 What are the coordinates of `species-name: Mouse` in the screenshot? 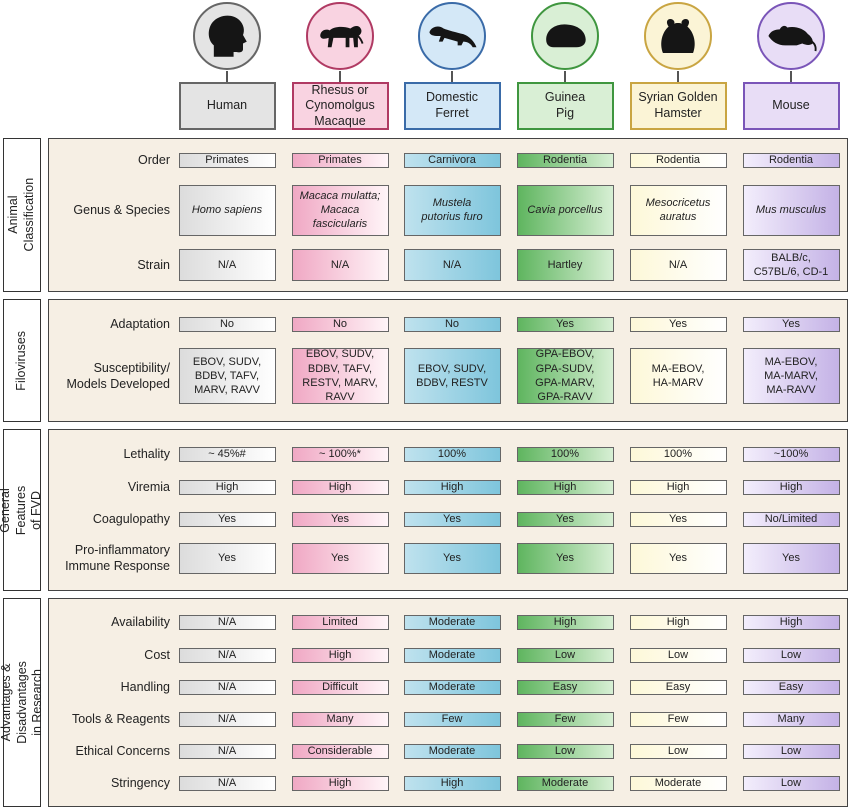 It's located at (791, 105).